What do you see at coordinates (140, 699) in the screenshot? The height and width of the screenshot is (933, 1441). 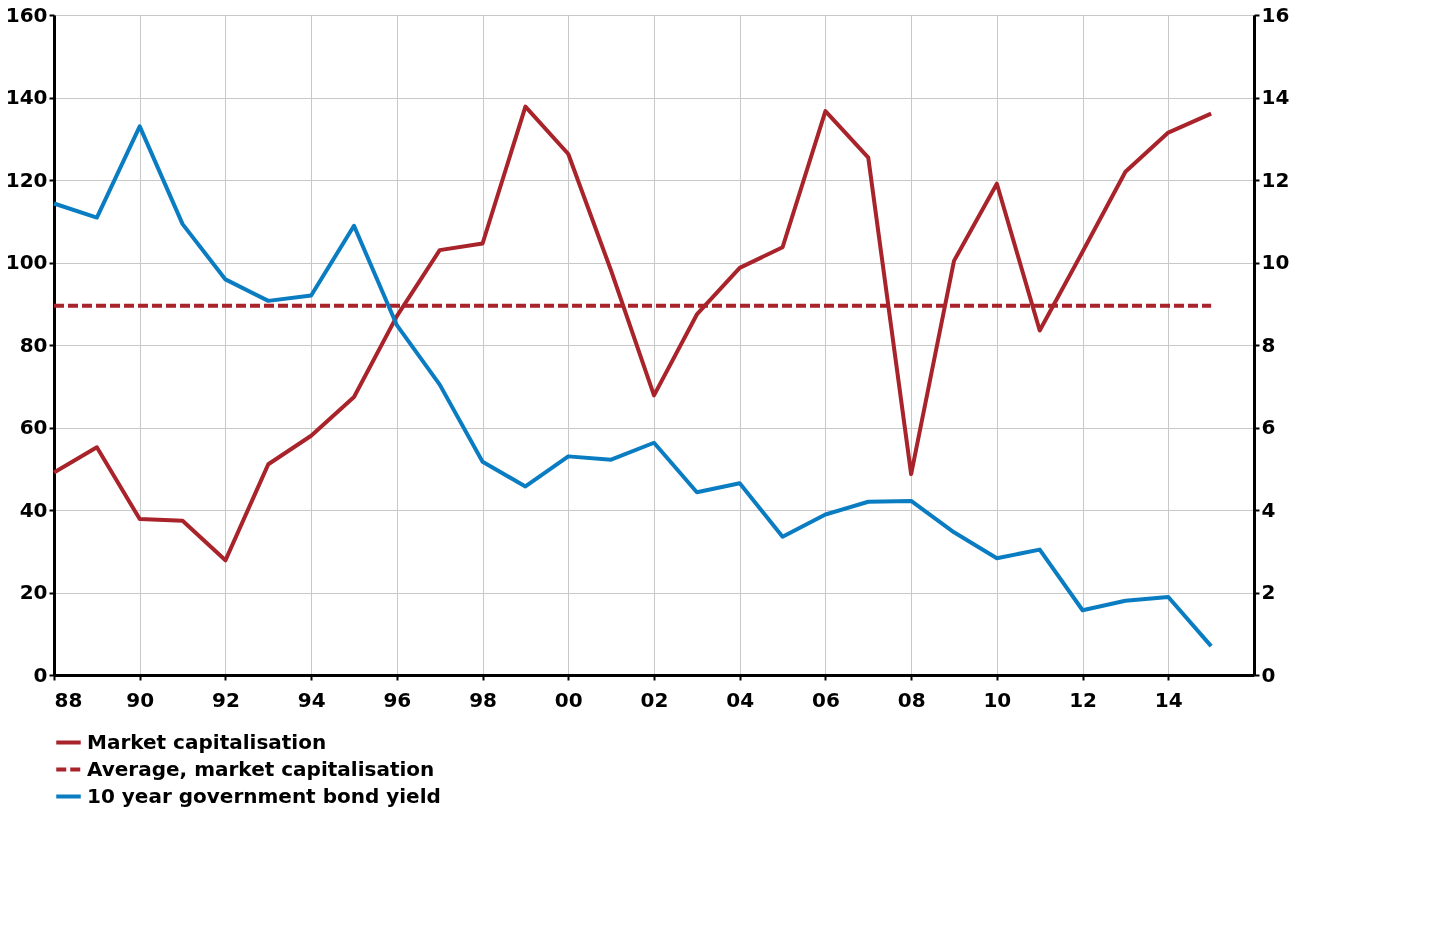 I see `x-tick-label: 90` at bounding box center [140, 699].